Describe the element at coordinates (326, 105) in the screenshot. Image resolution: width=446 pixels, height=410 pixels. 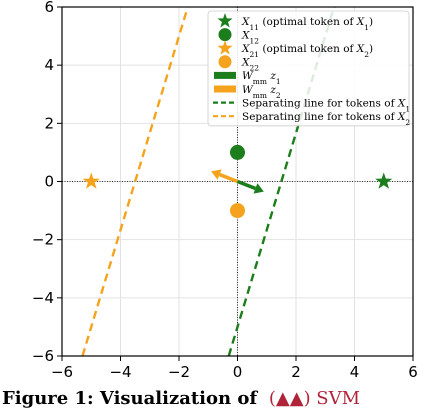
I see `legend-label-sep1: Separating line for tokens of X1` at that location.